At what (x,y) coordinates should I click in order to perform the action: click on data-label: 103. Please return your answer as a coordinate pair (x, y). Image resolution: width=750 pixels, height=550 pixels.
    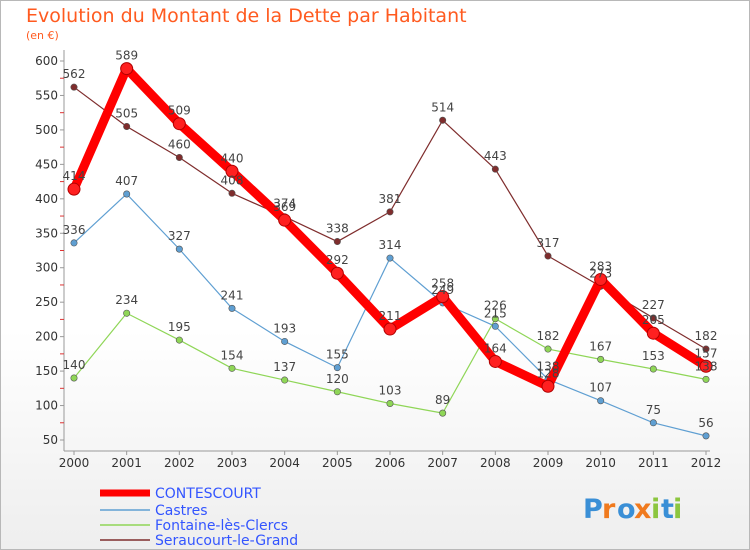
    Looking at the image, I should click on (390, 390).